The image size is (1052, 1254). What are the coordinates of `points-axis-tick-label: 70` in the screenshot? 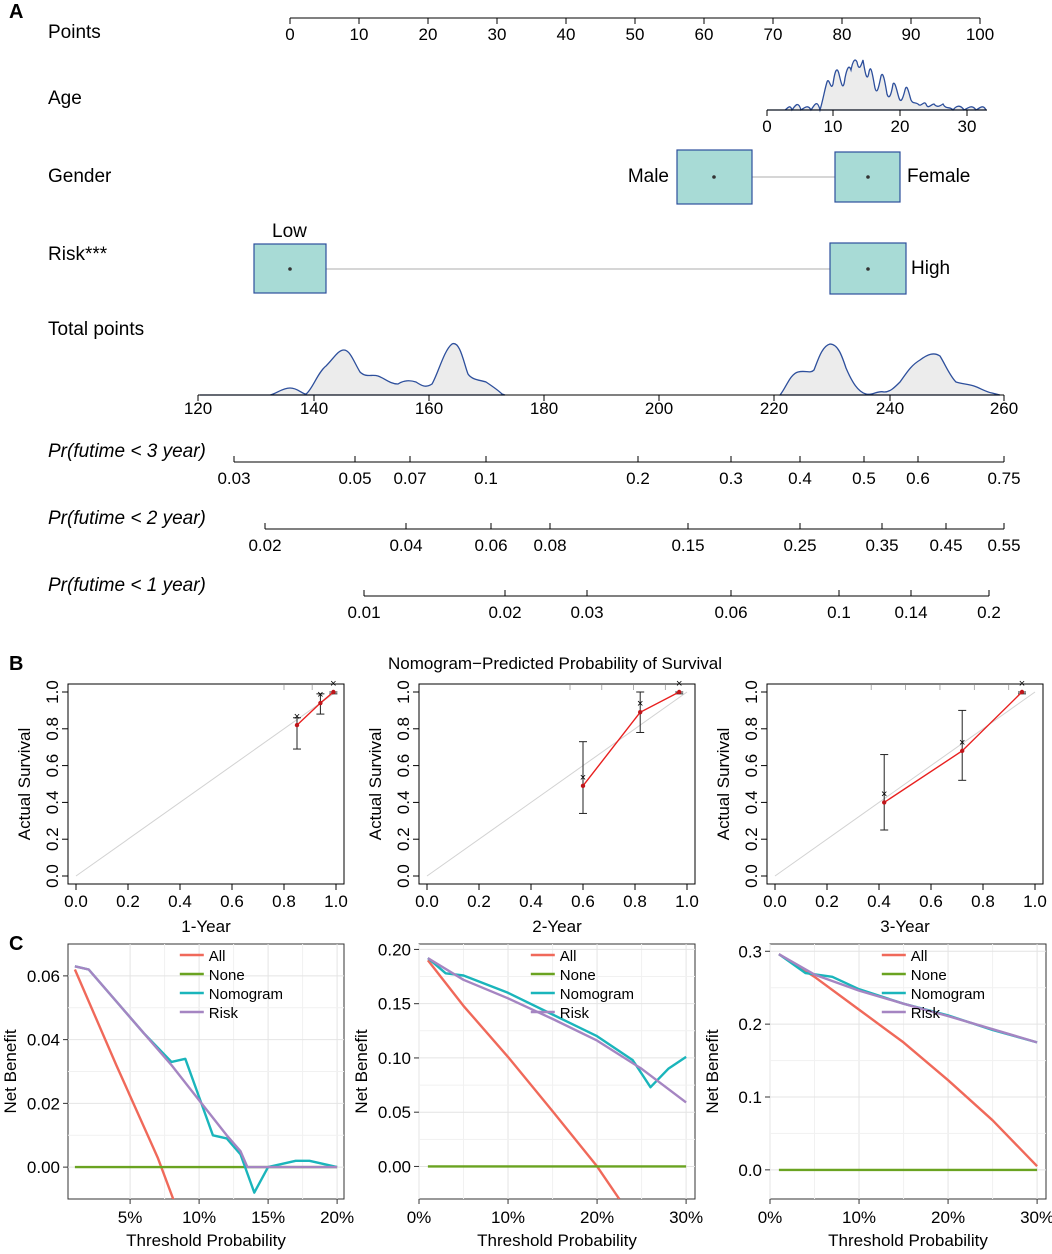 It's located at (773, 34).